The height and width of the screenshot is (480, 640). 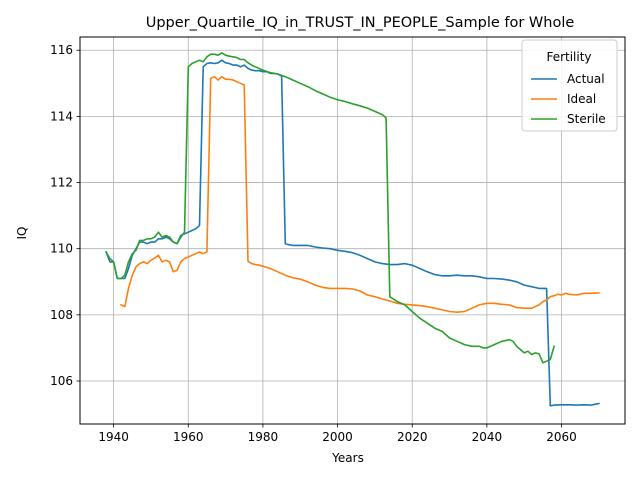 I want to click on y-tick-label: 110, so click(x=61, y=249).